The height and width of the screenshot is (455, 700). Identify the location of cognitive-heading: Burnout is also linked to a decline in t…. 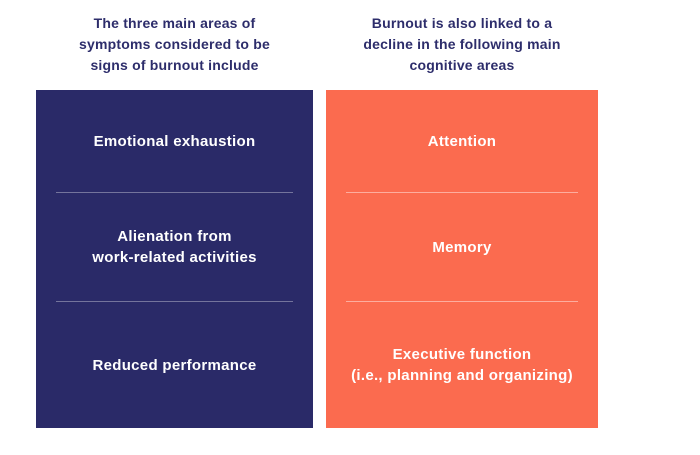
(462, 51).